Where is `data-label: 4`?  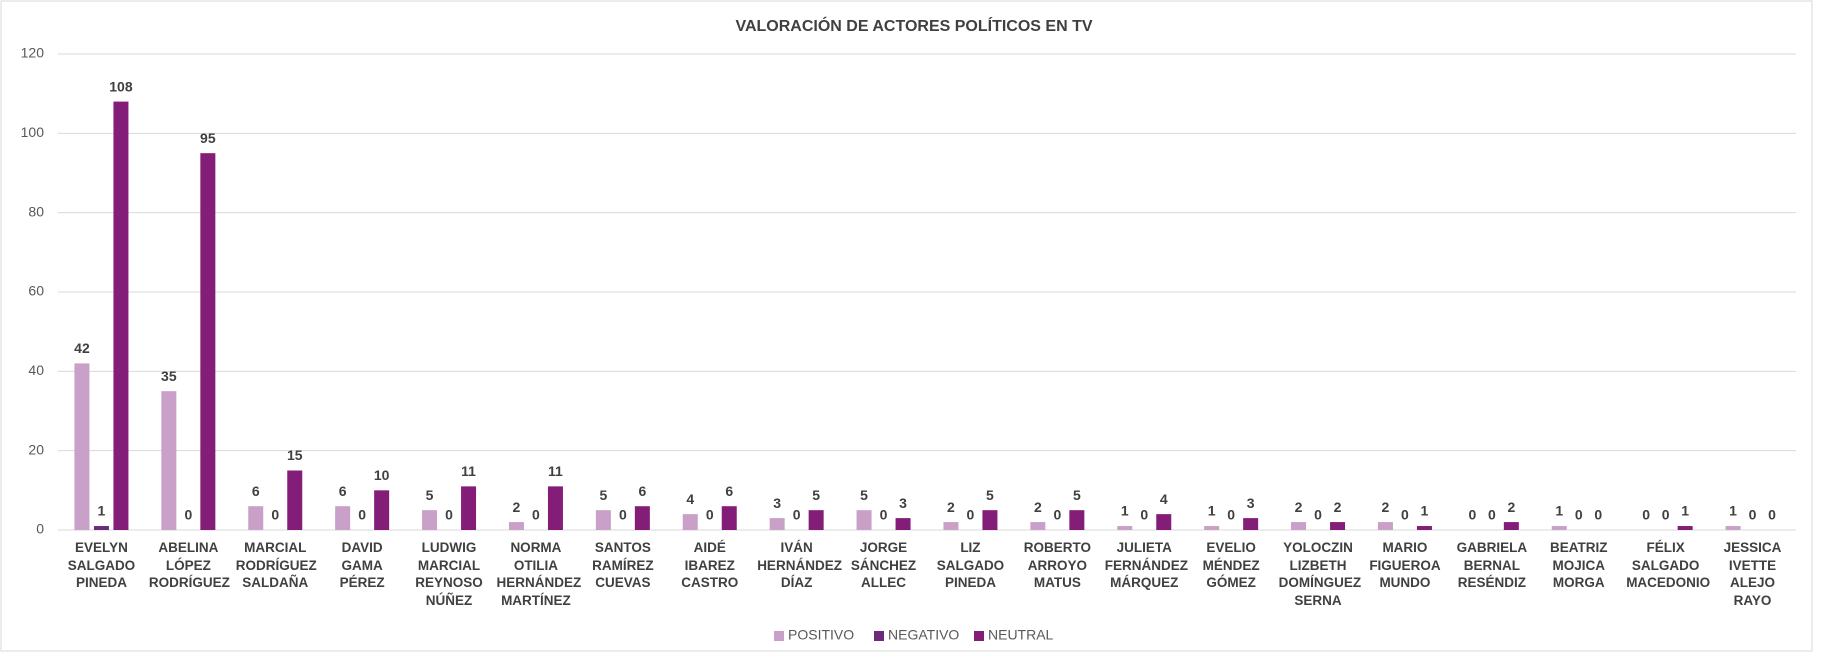
data-label: 4 is located at coordinates (690, 499).